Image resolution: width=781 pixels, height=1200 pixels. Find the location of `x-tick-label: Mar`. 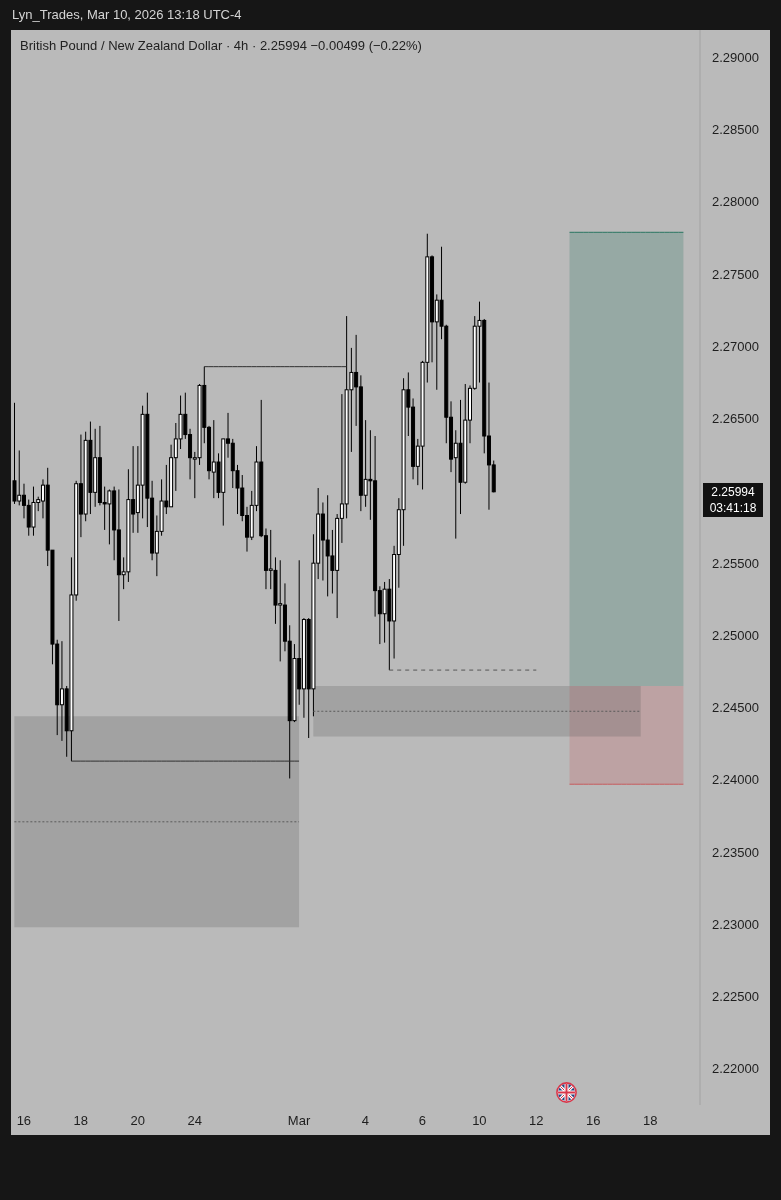

x-tick-label: Mar is located at coordinates (299, 1120).